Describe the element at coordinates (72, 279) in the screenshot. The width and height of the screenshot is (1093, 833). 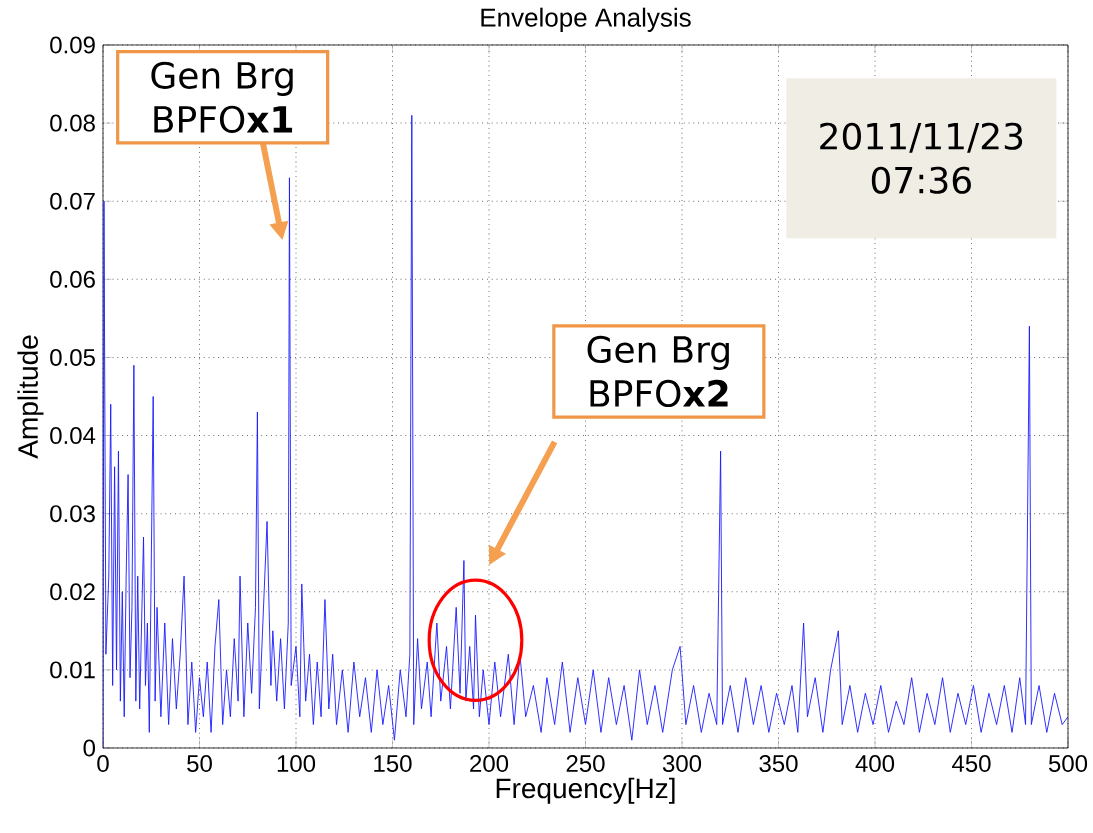
I see `y-tick-label: 0.06` at that location.